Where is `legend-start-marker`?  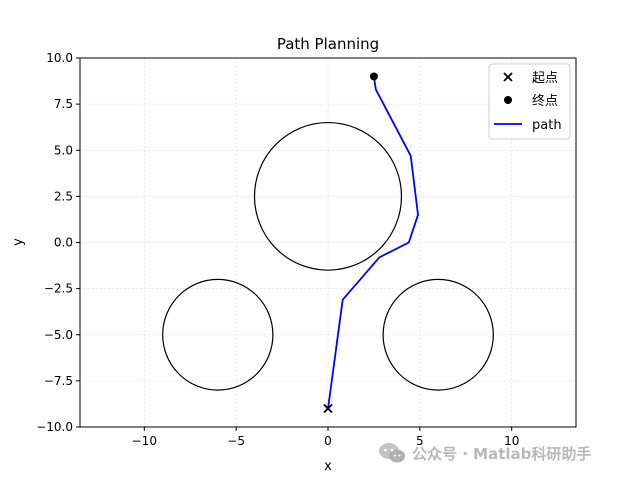
legend-start-marker is located at coordinates (508, 77).